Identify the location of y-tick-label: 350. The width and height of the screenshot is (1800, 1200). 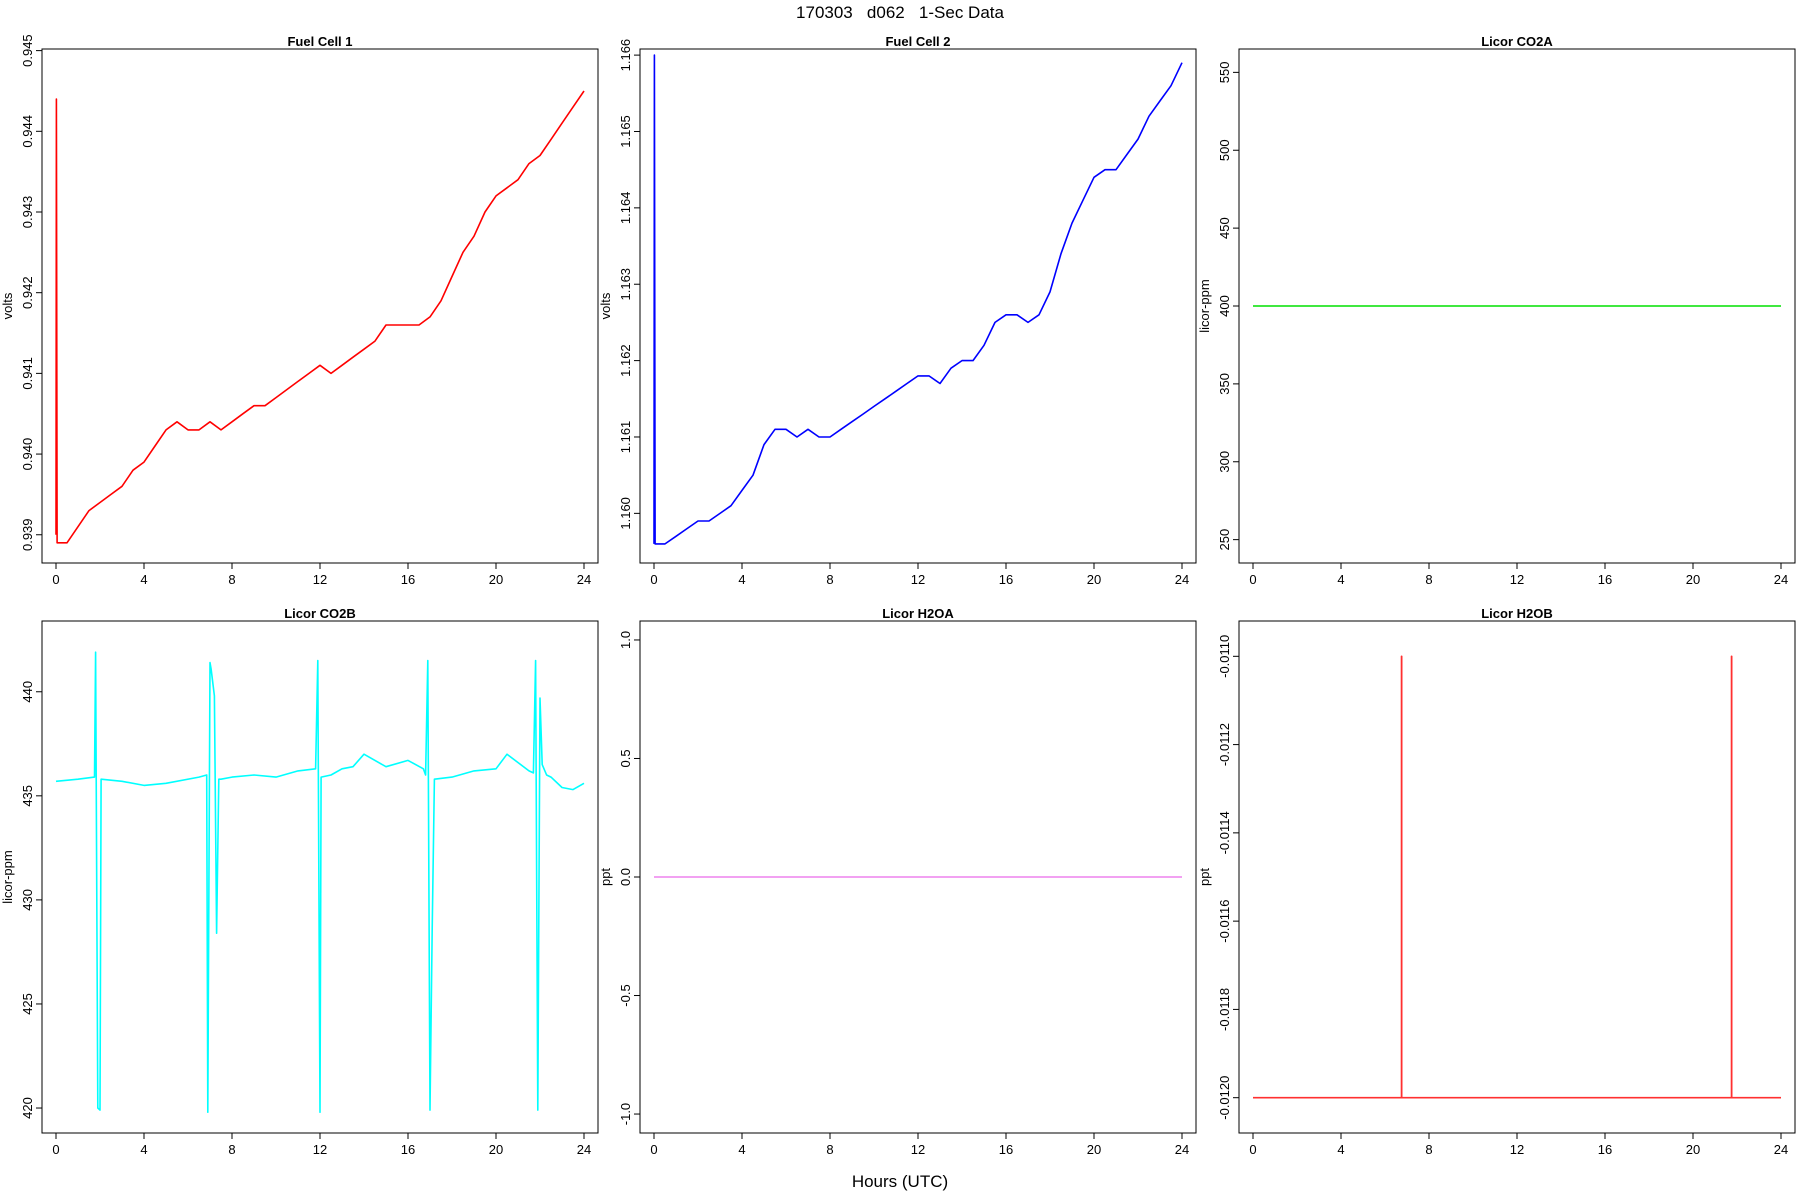
(1224, 384).